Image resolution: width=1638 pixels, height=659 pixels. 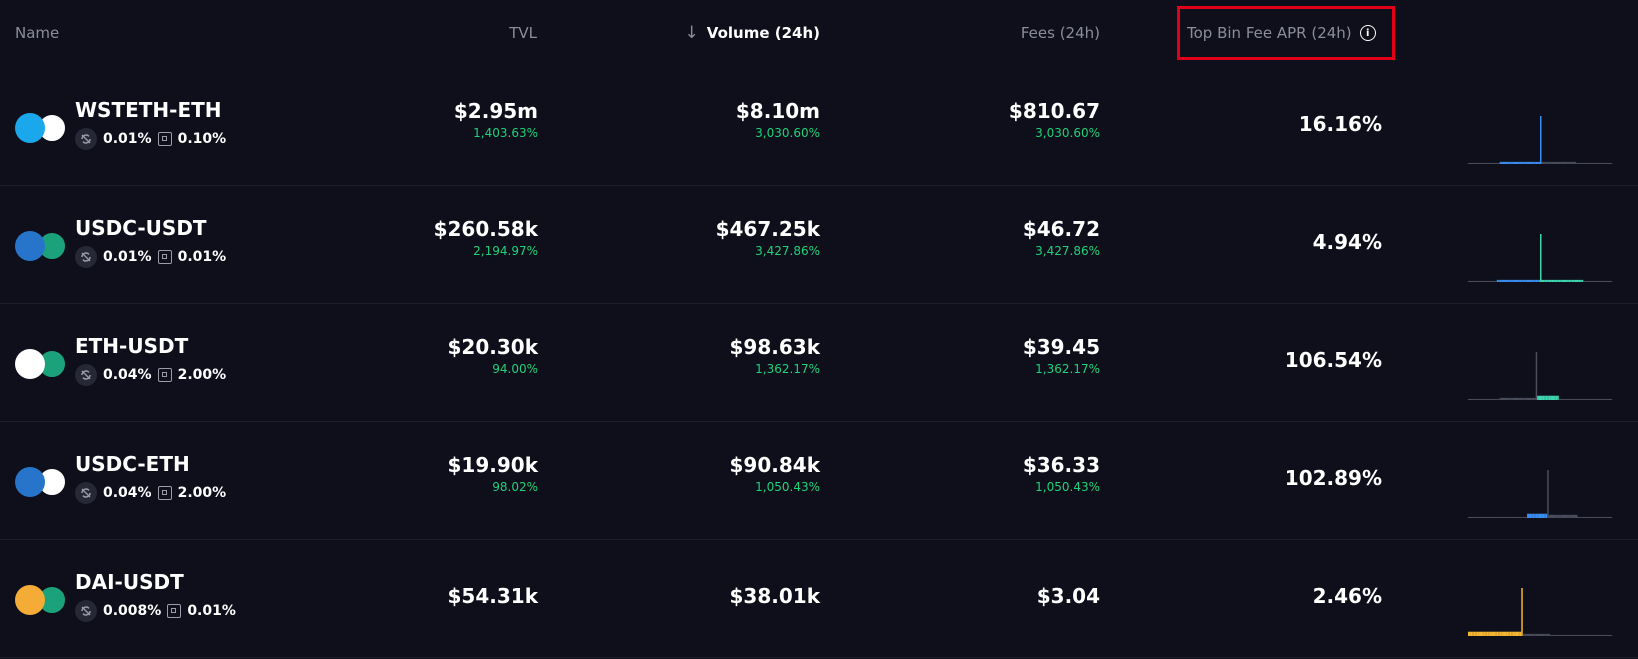 What do you see at coordinates (523, 33) in the screenshot?
I see `column-header-tvl: TVL` at bounding box center [523, 33].